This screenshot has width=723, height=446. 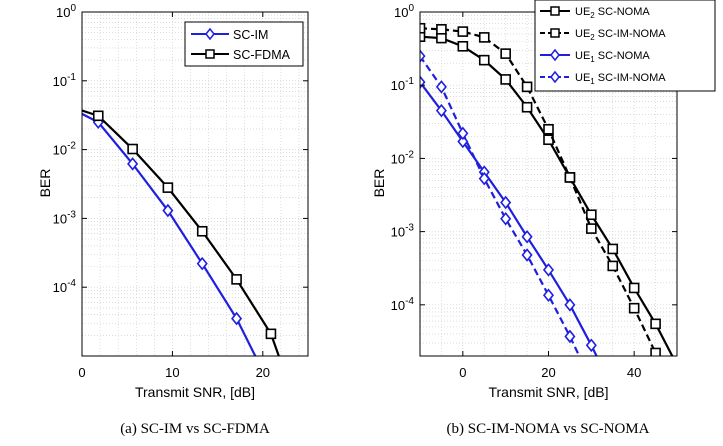 What do you see at coordinates (195, 429) in the screenshot?
I see `chart-caption: (a) SC-IM vs SC-FDMA` at bounding box center [195, 429].